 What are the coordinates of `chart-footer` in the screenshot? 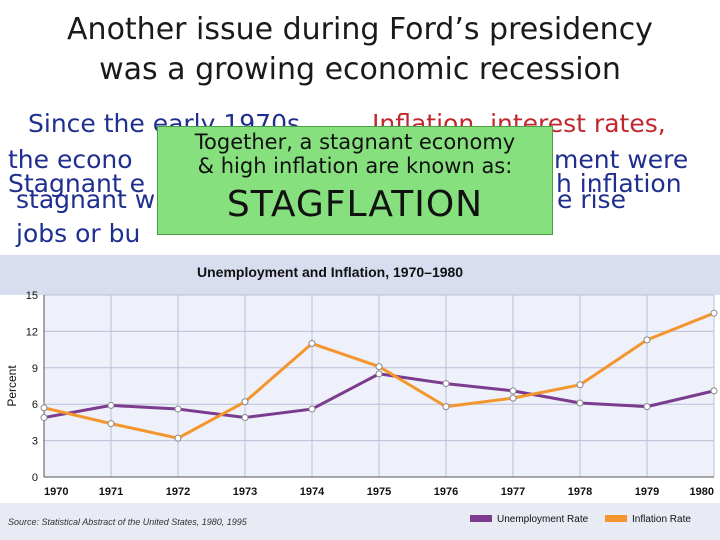 It's located at (360, 521).